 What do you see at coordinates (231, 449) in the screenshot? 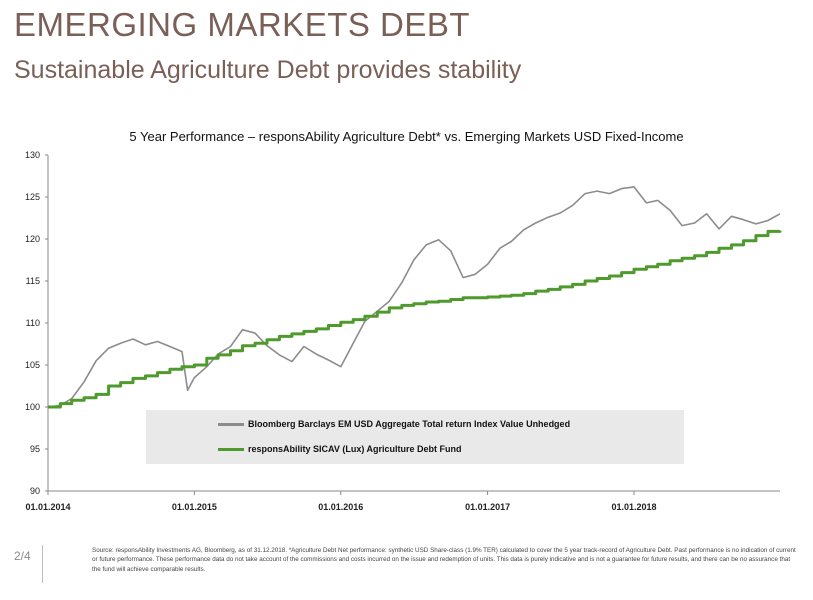
I see `legend-swatch-fund` at bounding box center [231, 449].